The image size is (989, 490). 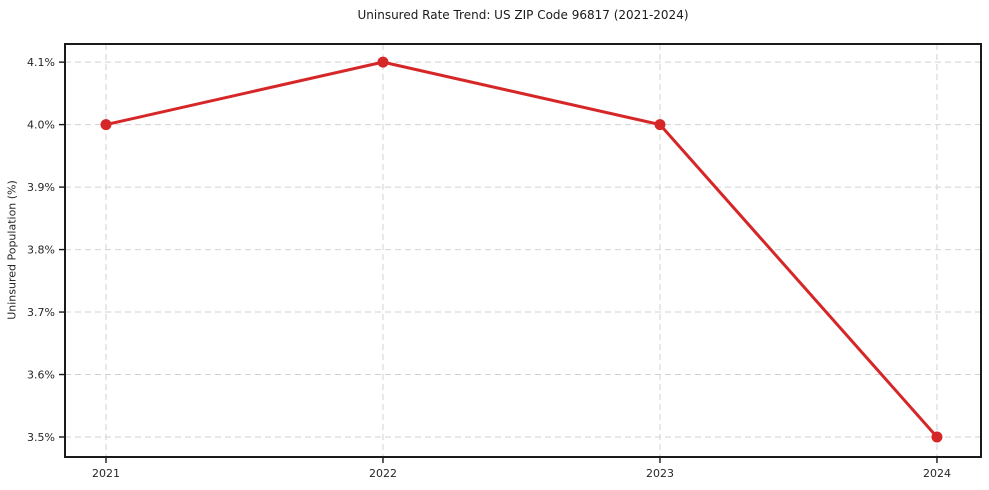 What do you see at coordinates (660, 473) in the screenshot?
I see `x-tick-label: 2023` at bounding box center [660, 473].